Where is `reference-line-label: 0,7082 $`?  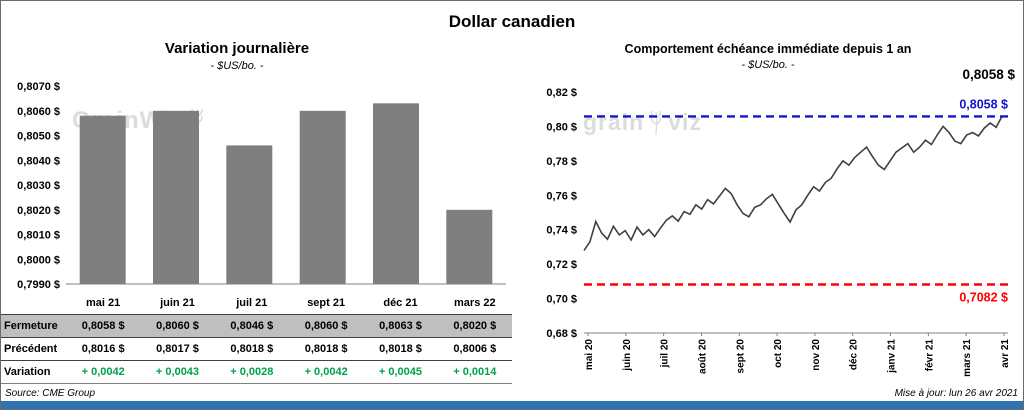 reference-line-label: 0,7082 $ is located at coordinates (983, 298).